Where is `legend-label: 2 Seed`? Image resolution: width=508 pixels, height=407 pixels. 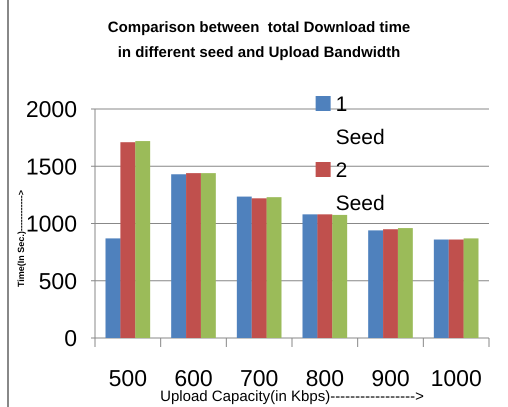
legend-label: 2 Seed is located at coordinates (360, 187).